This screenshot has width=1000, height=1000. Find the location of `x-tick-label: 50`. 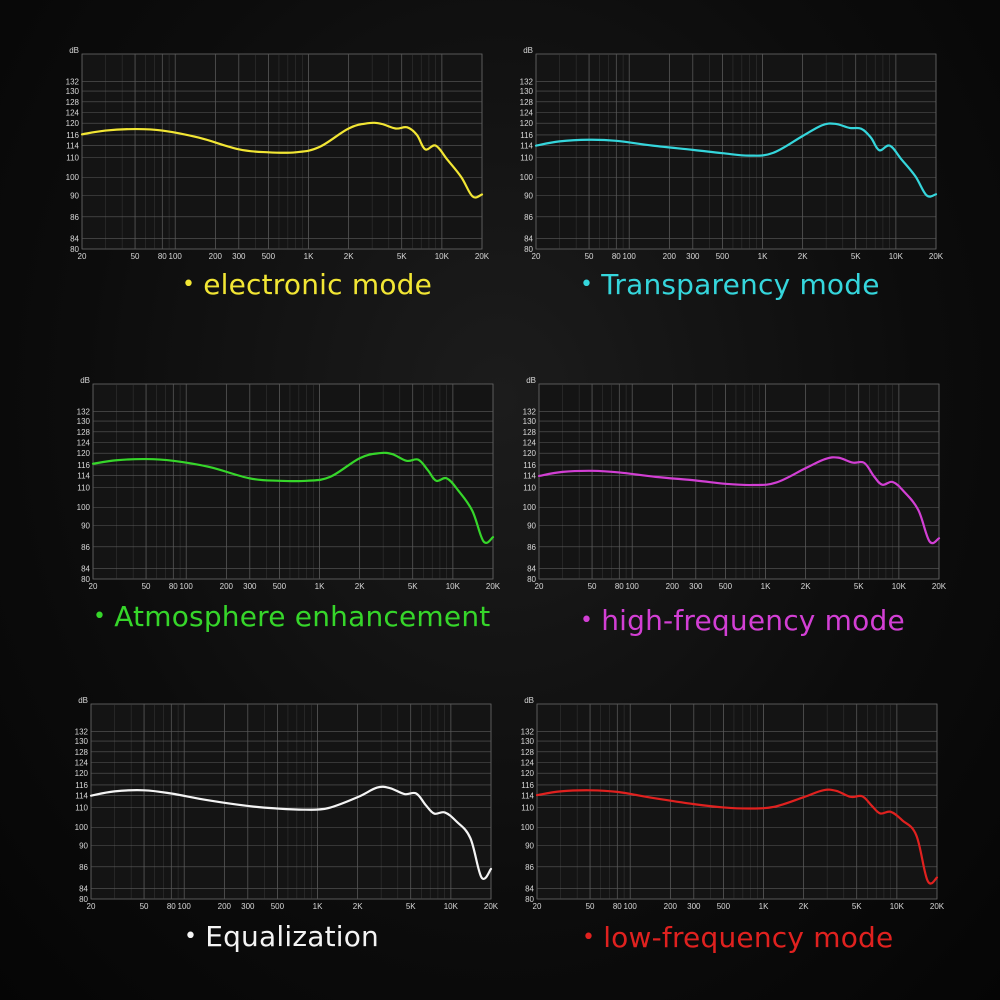

x-tick-label: 50 is located at coordinates (135, 256).